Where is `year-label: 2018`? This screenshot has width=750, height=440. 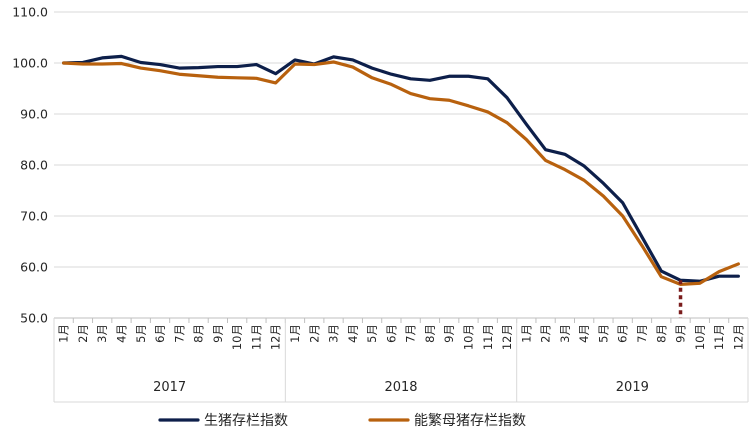
year-label: 2018 is located at coordinates (400, 387).